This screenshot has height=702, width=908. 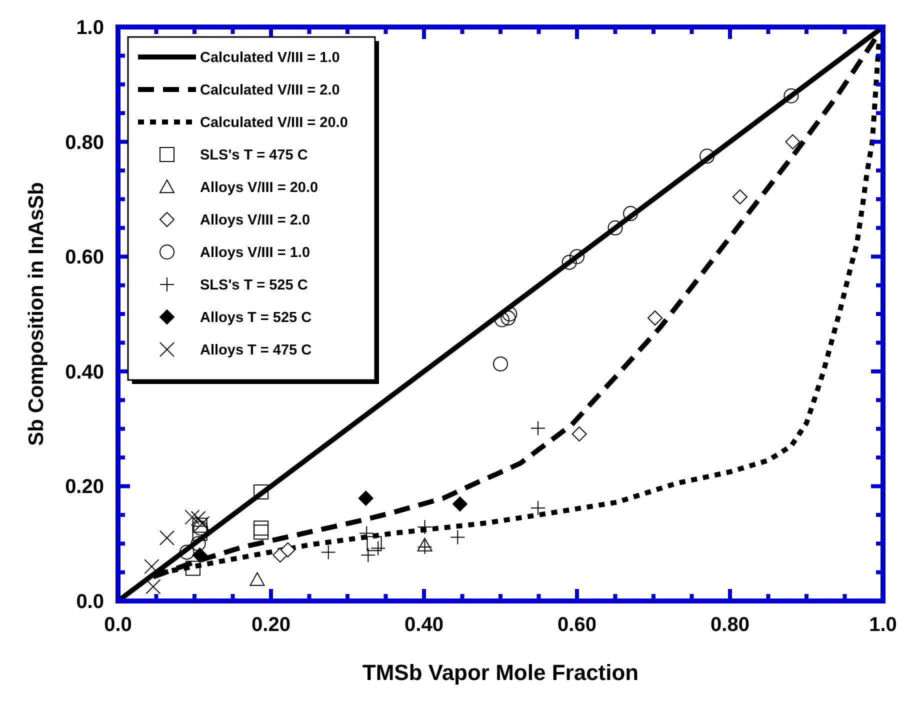 What do you see at coordinates (259, 188) in the screenshot?
I see `legend-label: Alloys V/III = 20.0` at bounding box center [259, 188].